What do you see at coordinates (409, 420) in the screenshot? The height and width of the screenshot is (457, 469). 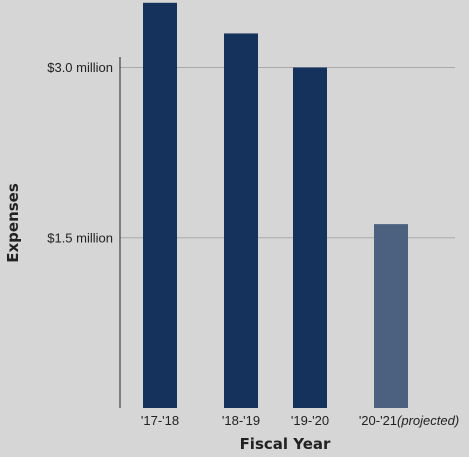 I see `x-tick-label-3: '20-'21(projected)` at bounding box center [409, 420].